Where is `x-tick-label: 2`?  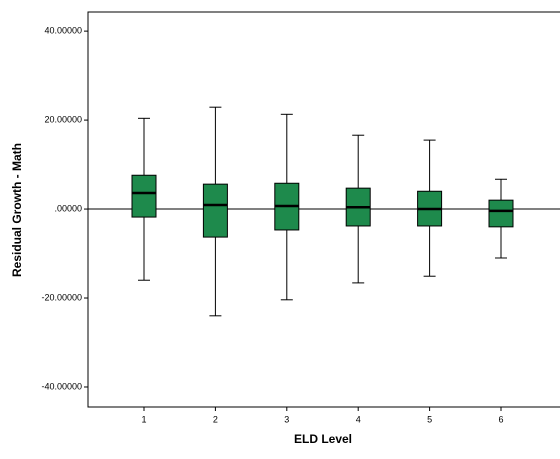 x-tick-label: 2 is located at coordinates (215, 419).